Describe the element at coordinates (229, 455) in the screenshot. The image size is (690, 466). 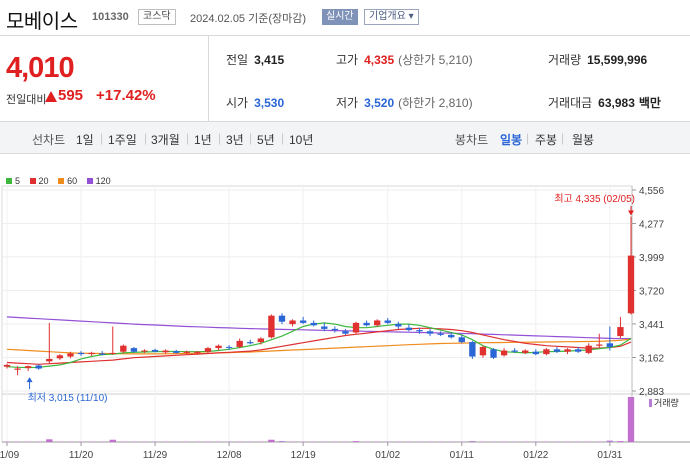
I see `x-tick-label: 12/08` at that location.